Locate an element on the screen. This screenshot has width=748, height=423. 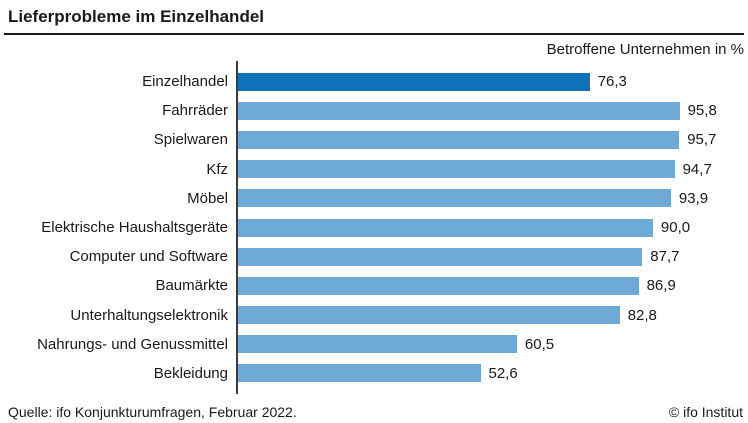
category-label: Bekleidung is located at coordinates (190, 373).